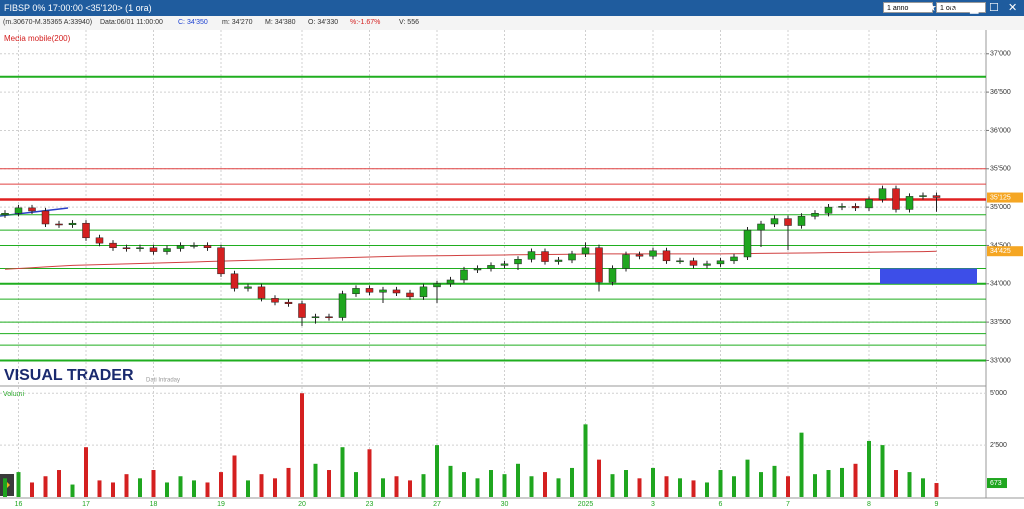 Image resolution: width=1024 pixels, height=509 pixels. I want to click on pin-button: ↖, so click(953, 8).